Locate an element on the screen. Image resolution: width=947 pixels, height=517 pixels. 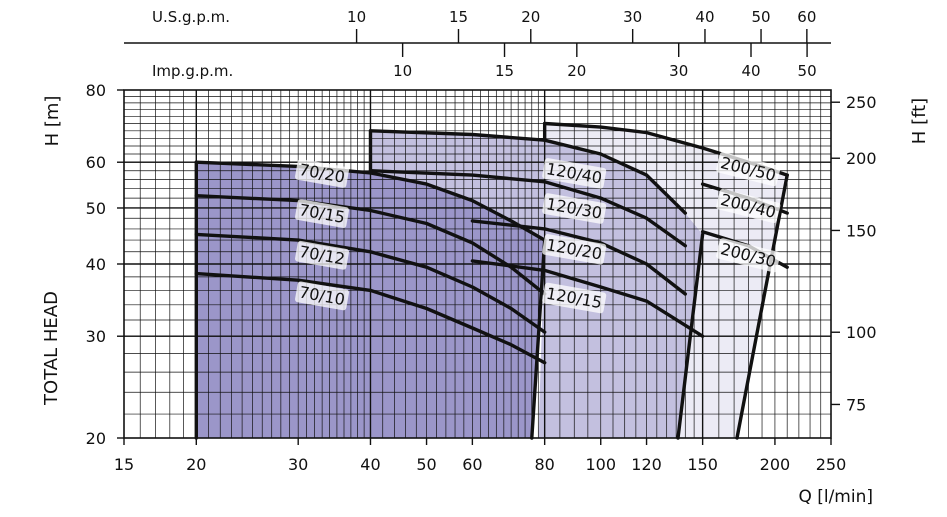
y-tick-label: 50 is located at coordinates (96, 208).